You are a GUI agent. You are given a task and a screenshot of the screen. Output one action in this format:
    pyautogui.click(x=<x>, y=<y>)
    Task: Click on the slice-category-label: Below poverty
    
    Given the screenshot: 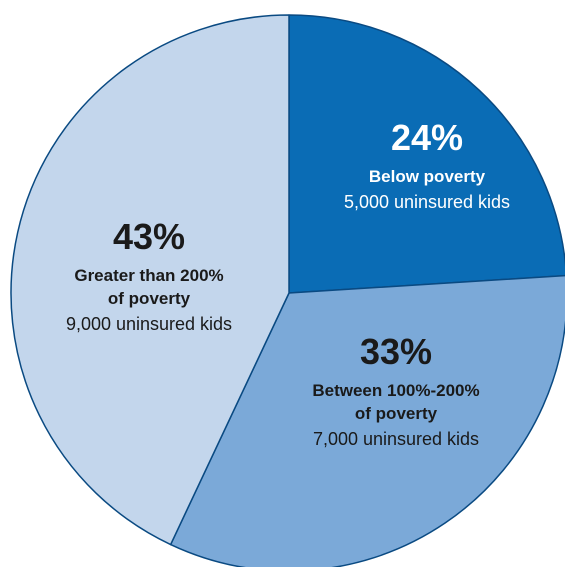 What is the action you would take?
    pyautogui.click(x=427, y=176)
    